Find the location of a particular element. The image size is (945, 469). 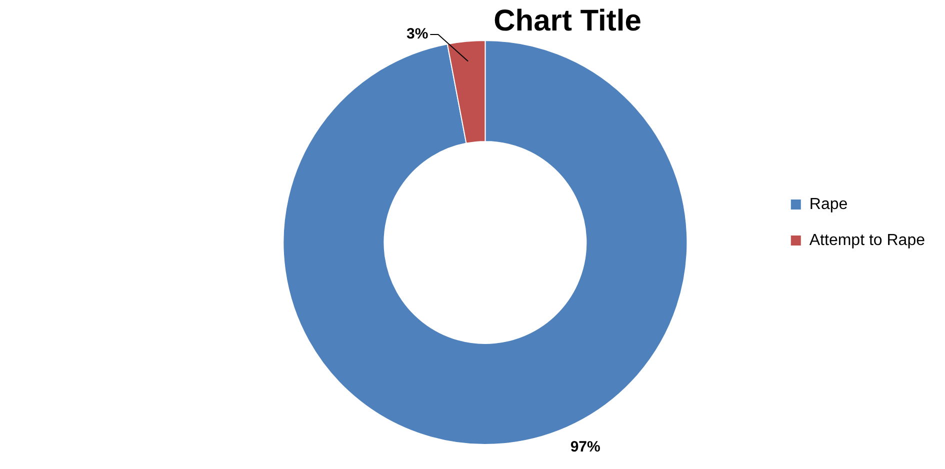

chart-title: Chart Title is located at coordinates (568, 21).